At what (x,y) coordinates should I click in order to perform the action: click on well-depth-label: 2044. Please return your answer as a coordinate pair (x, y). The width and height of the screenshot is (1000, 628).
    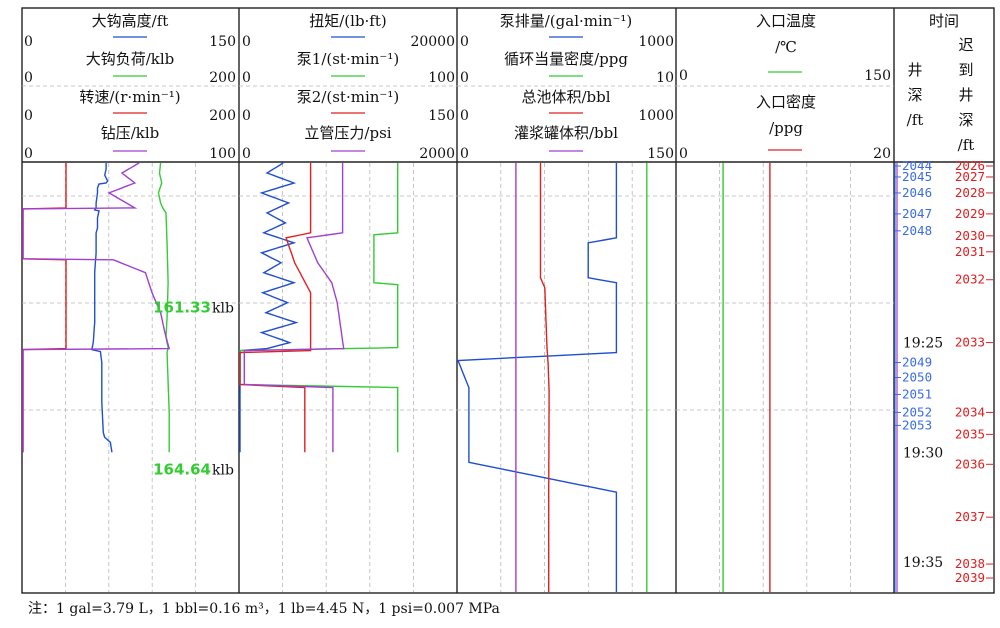
    Looking at the image, I should click on (917, 165).